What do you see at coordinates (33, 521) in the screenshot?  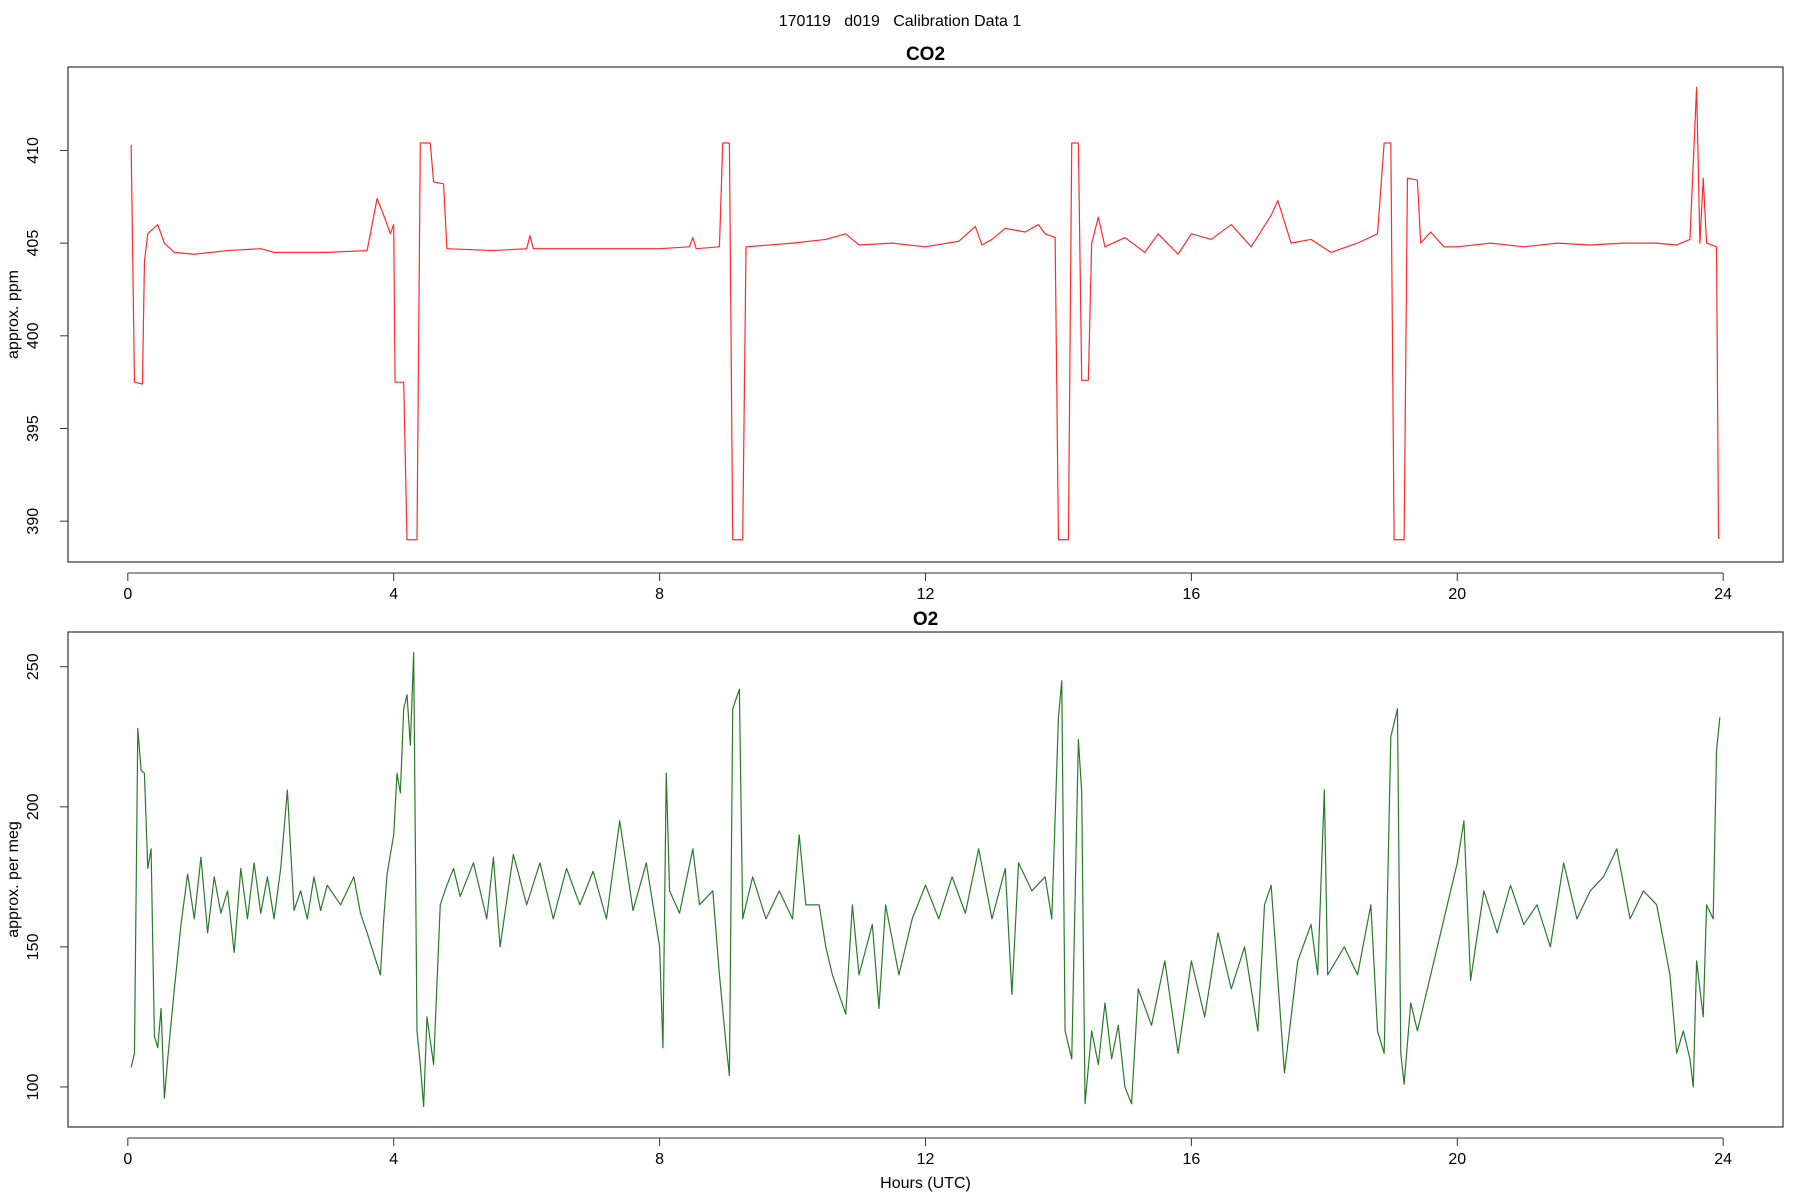 I see `y-tick-label: 390` at bounding box center [33, 521].